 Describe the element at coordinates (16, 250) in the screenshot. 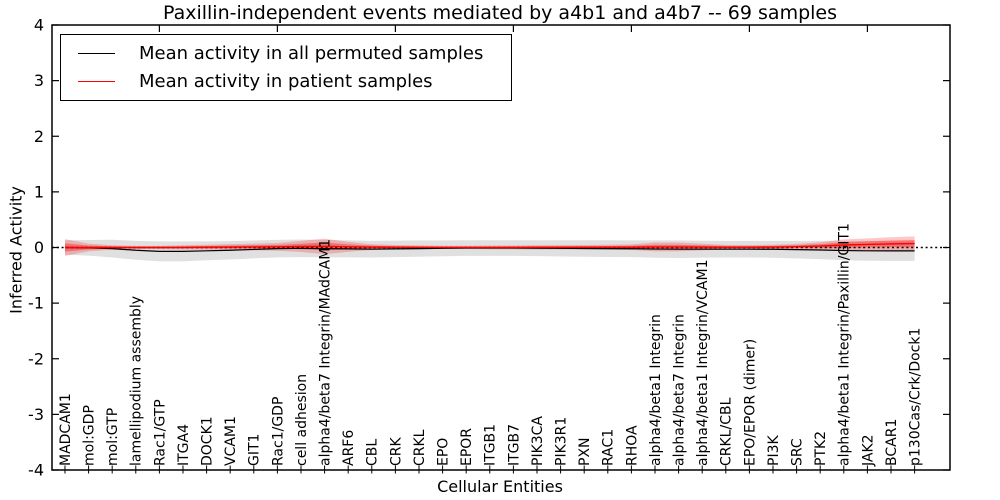

I see `y-axis-label: Inferred Activity` at that location.